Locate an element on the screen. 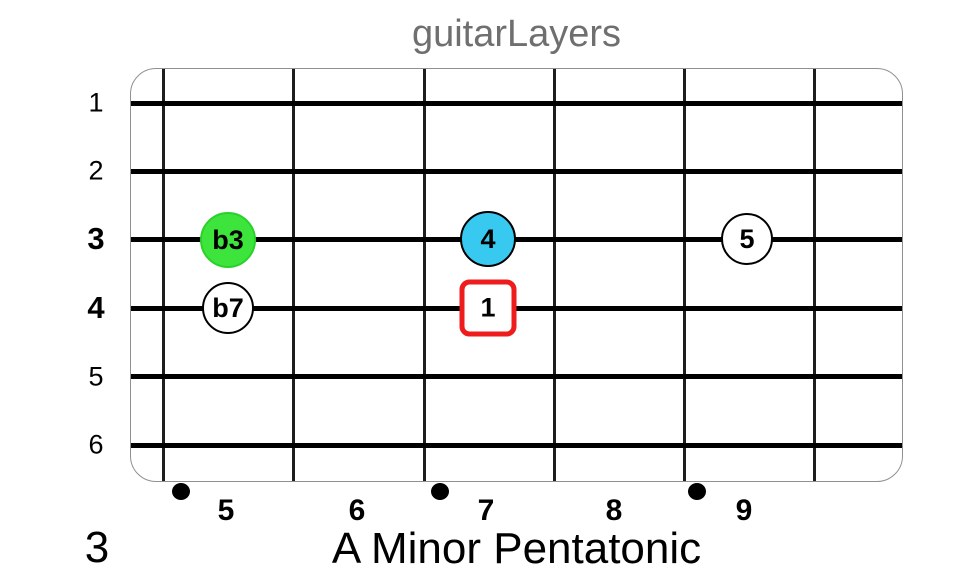 The width and height of the screenshot is (968, 583). fret-label-7: 7 is located at coordinates (486, 510).